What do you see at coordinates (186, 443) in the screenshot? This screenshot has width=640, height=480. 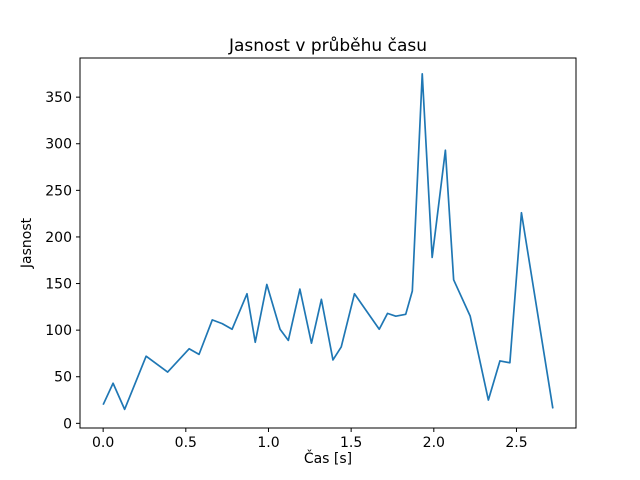 I see `x-tick-label: 0.5` at bounding box center [186, 443].